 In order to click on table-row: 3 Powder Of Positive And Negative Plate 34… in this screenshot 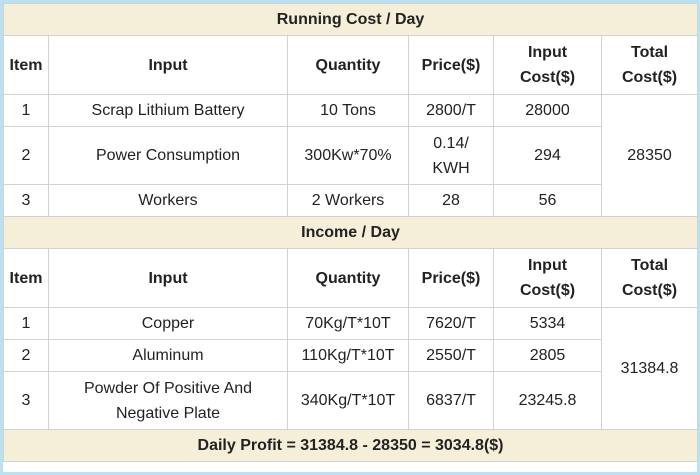, I will do `click(350, 400)`.